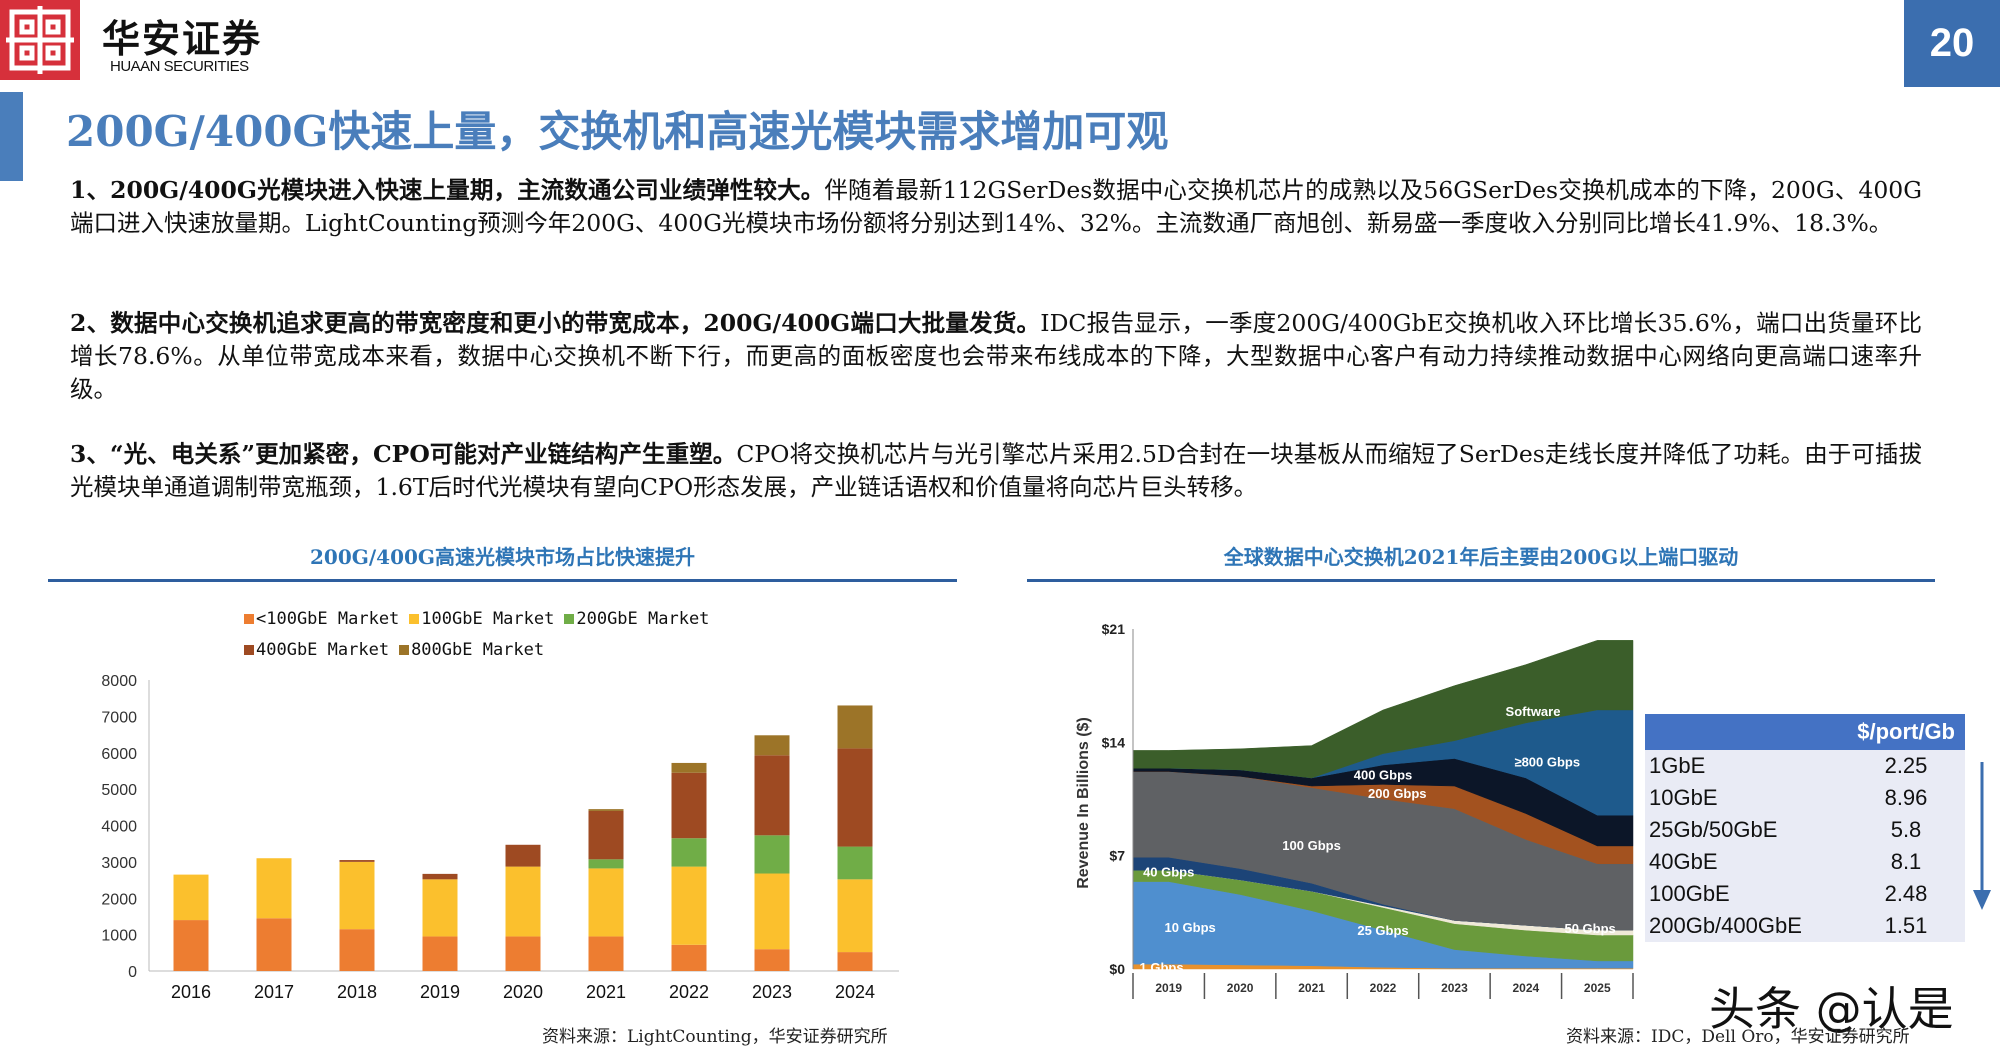  Describe the element at coordinates (316, 650) in the screenshot. I see `legend-item: 400GbE Market` at that location.